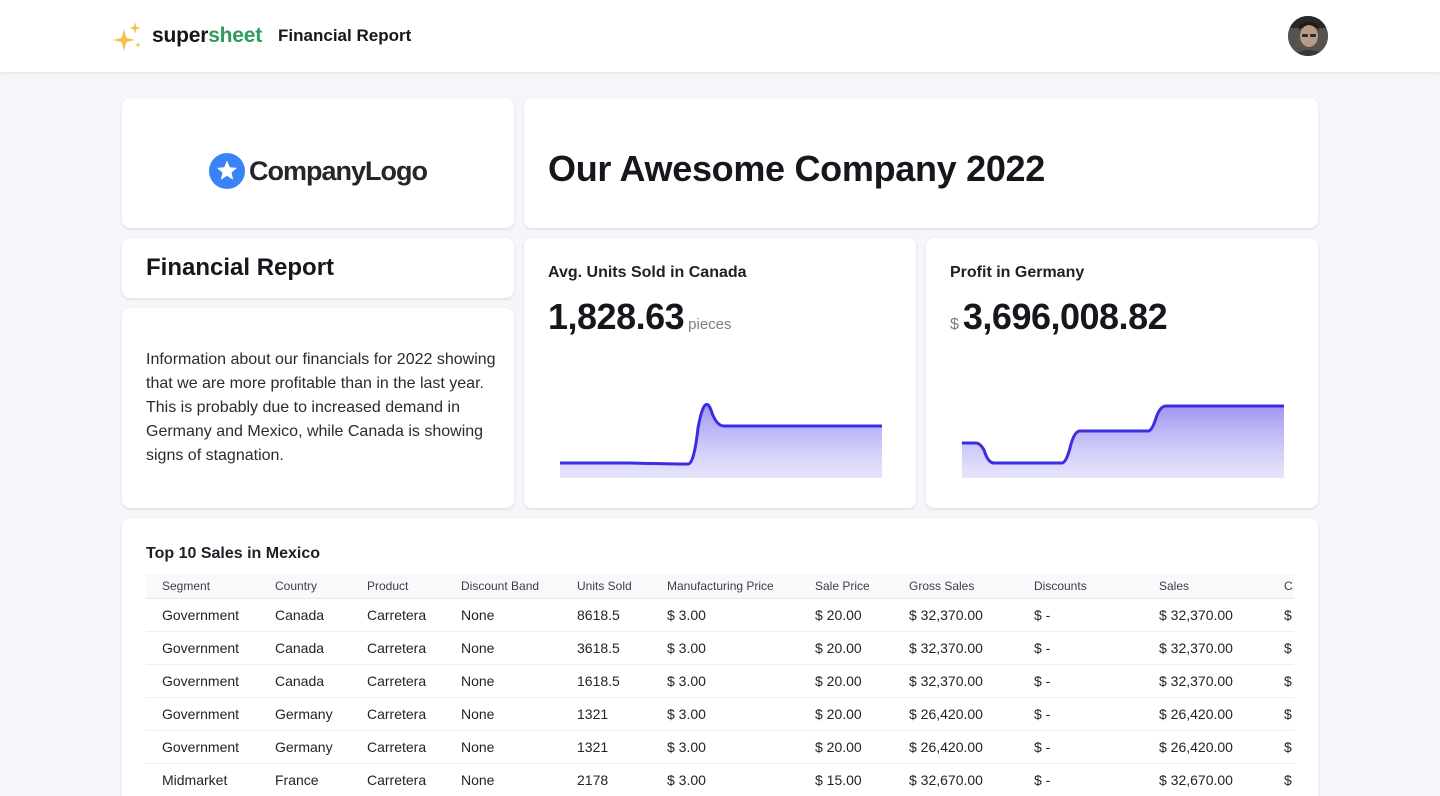  I want to click on table-cell: 8618.5, so click(606, 615).